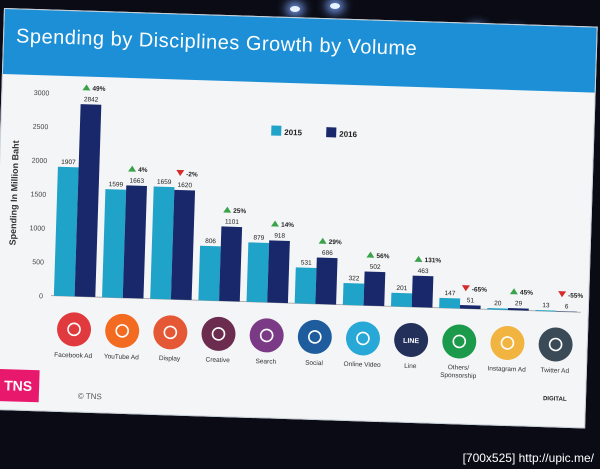  I want to click on display-icon-glyph, so click(170, 332).